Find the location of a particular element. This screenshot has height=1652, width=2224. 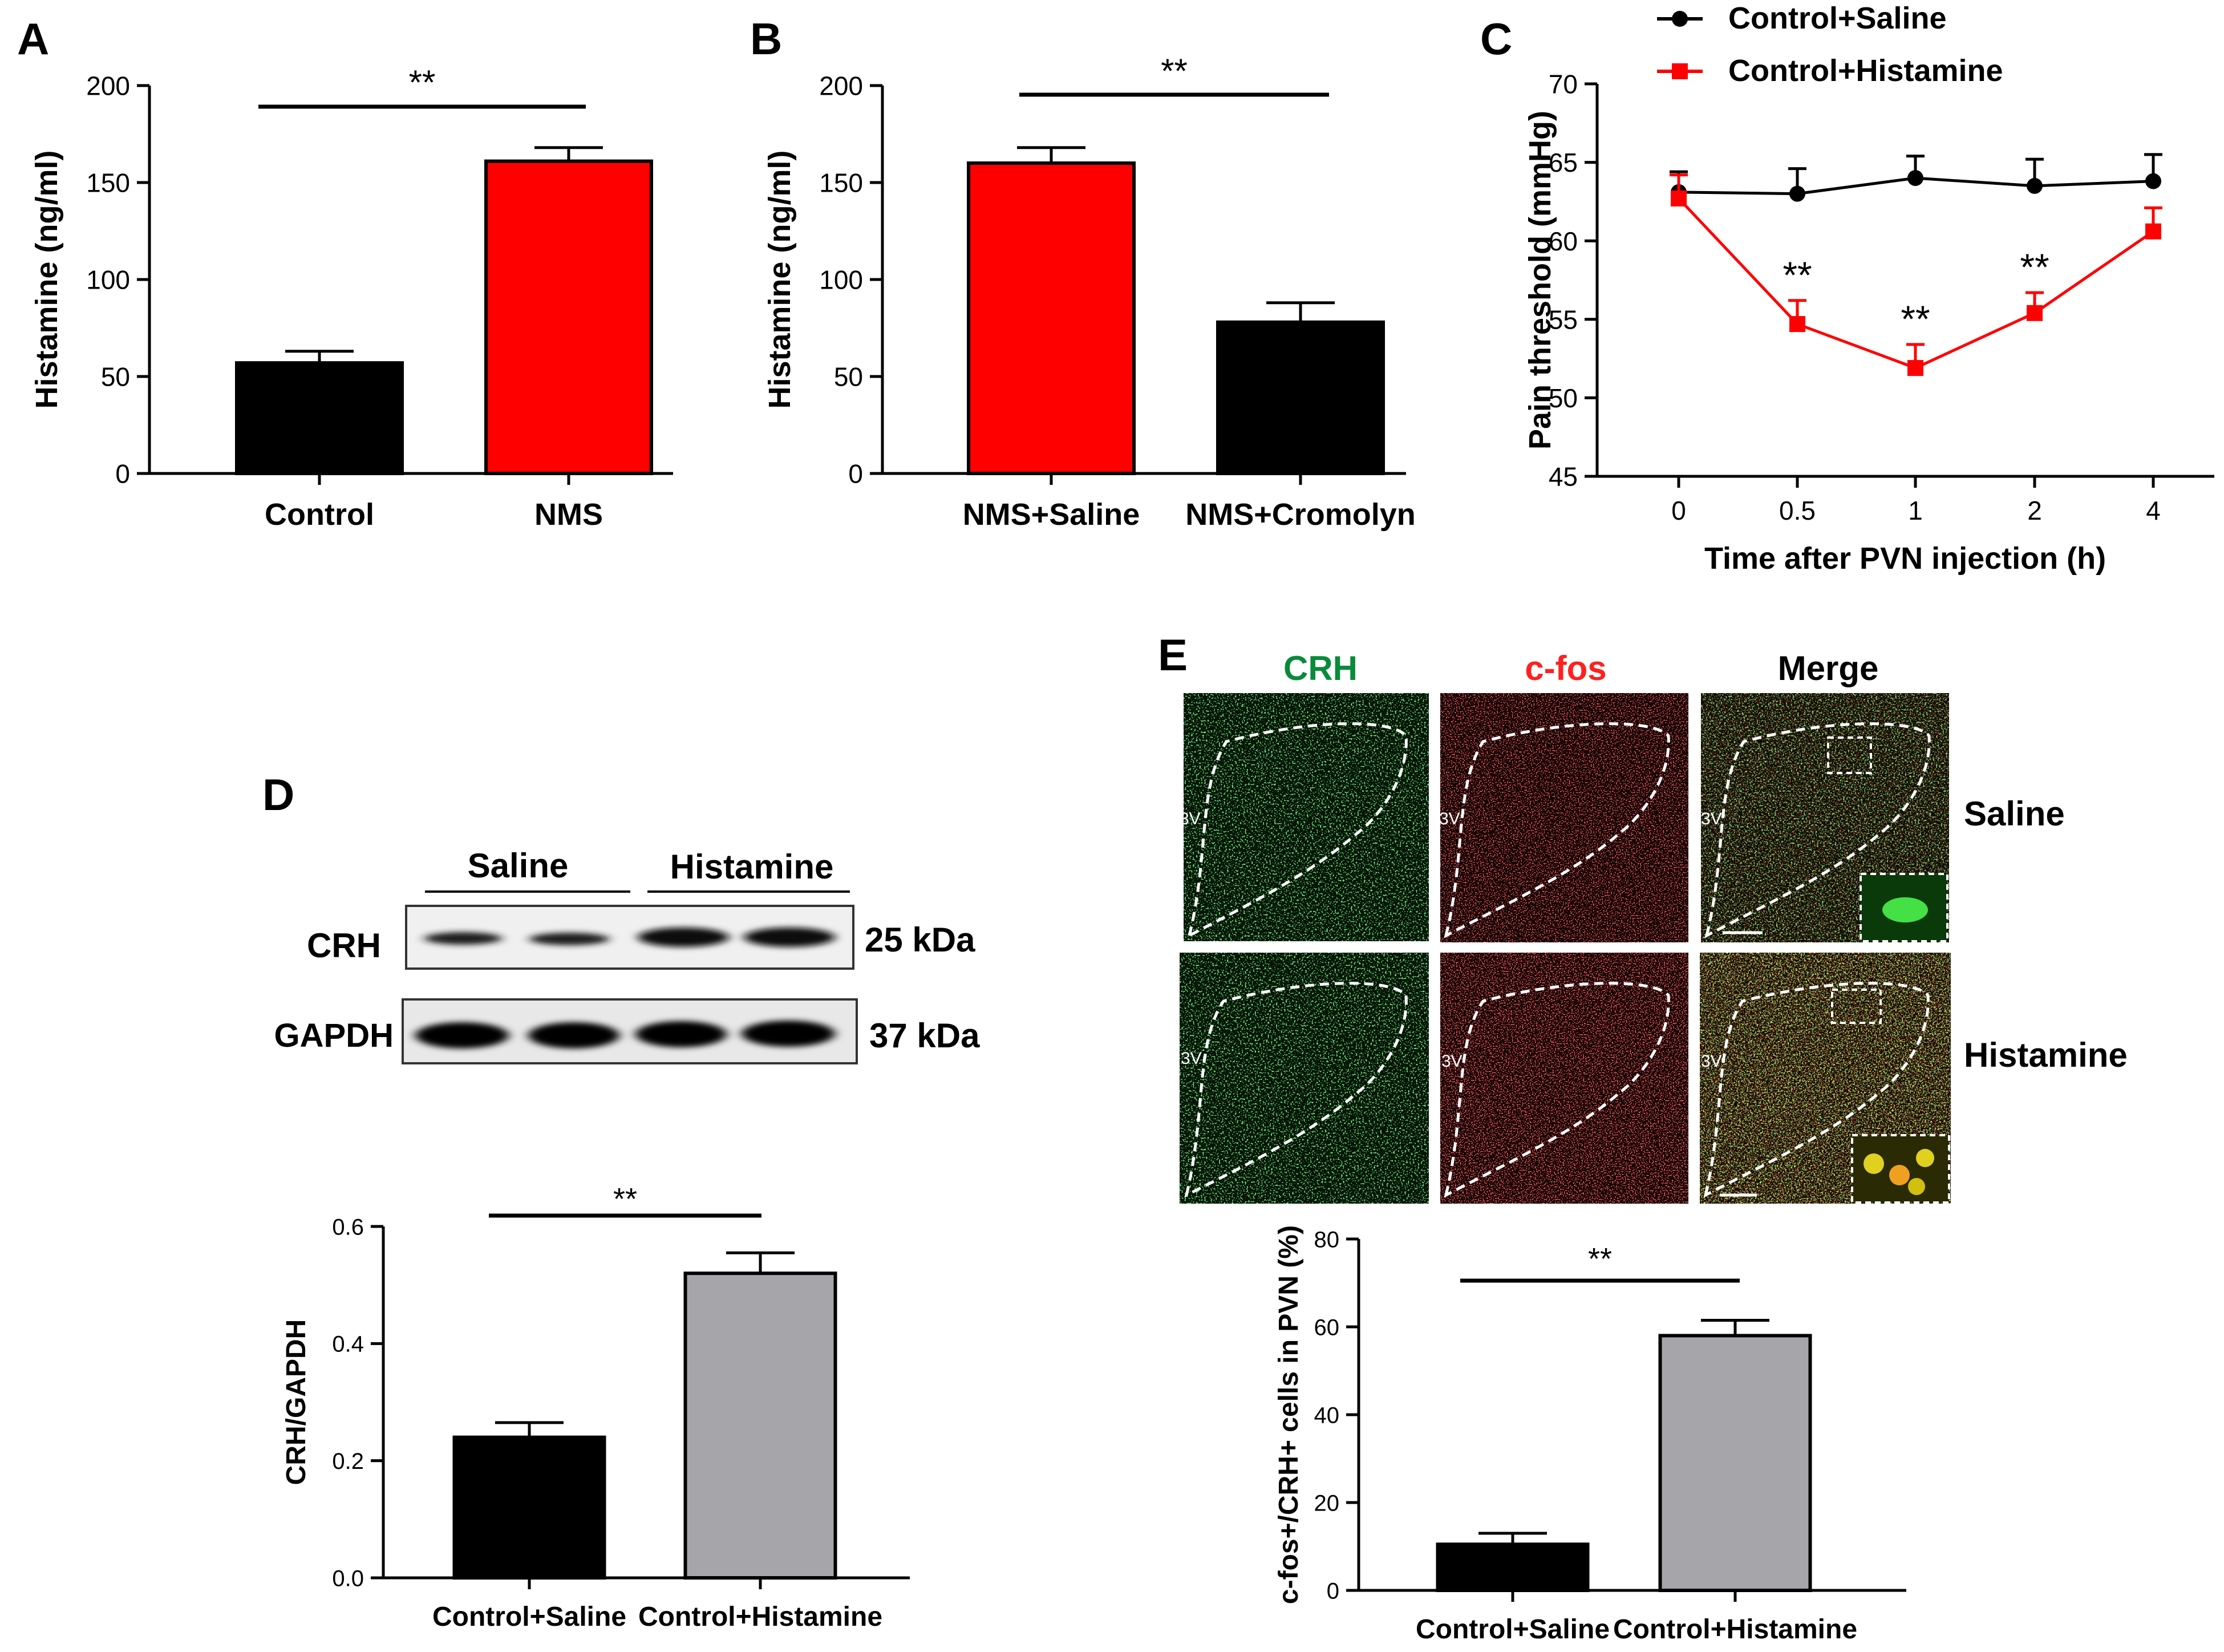

micrograph-saline-cfos: 3V is located at coordinates (1563, 817).